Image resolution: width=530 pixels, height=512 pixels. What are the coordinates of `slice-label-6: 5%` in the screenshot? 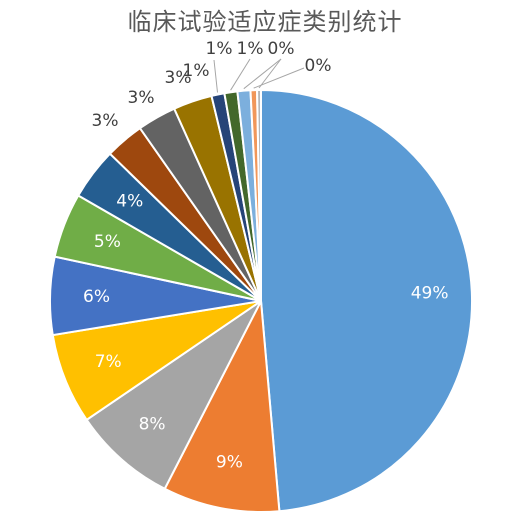 It's located at (107, 242).